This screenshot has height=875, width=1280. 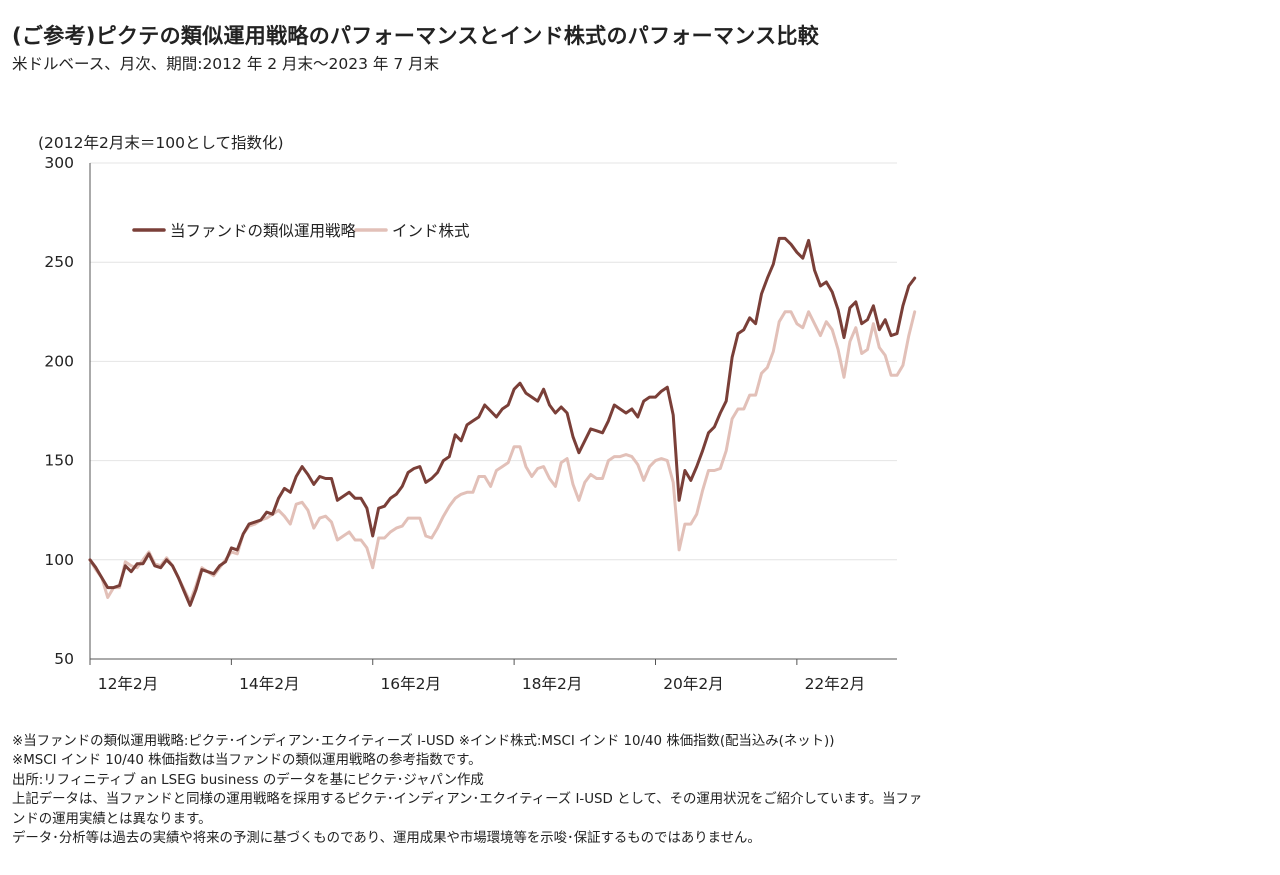 What do you see at coordinates (431, 231) in the screenshot?
I see `legend-label: インド株式` at bounding box center [431, 231].